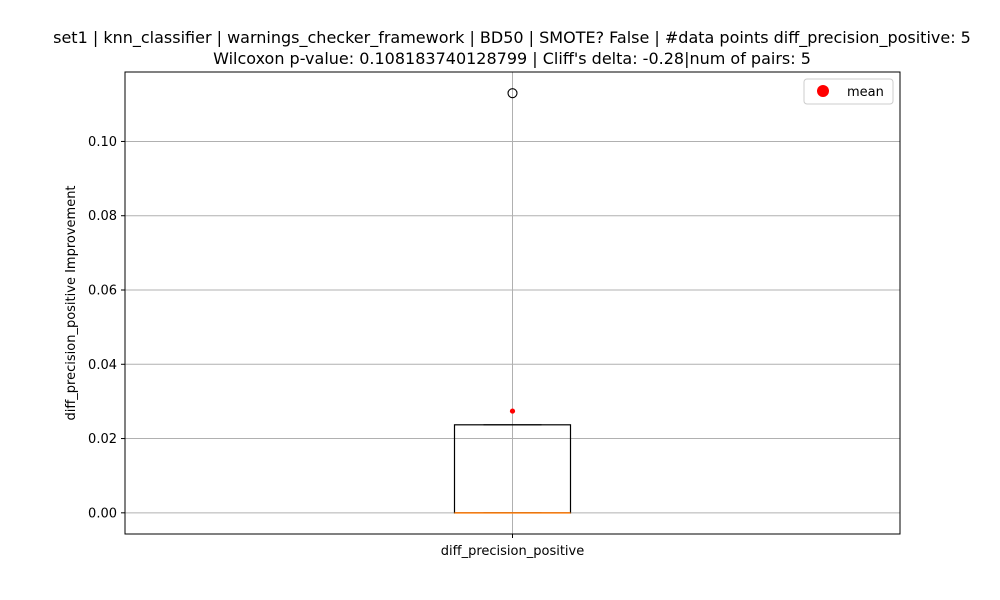  I want to click on mean-point, so click(512, 411).